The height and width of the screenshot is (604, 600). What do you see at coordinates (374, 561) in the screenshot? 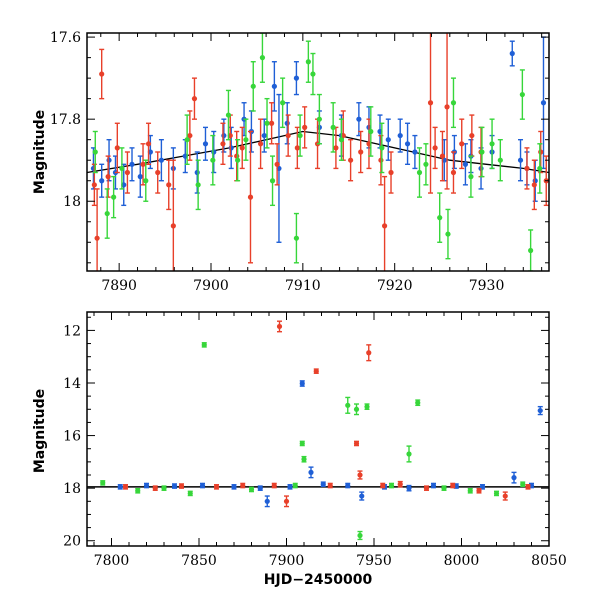
I see `x-tick-label: 7950` at bounding box center [374, 561].